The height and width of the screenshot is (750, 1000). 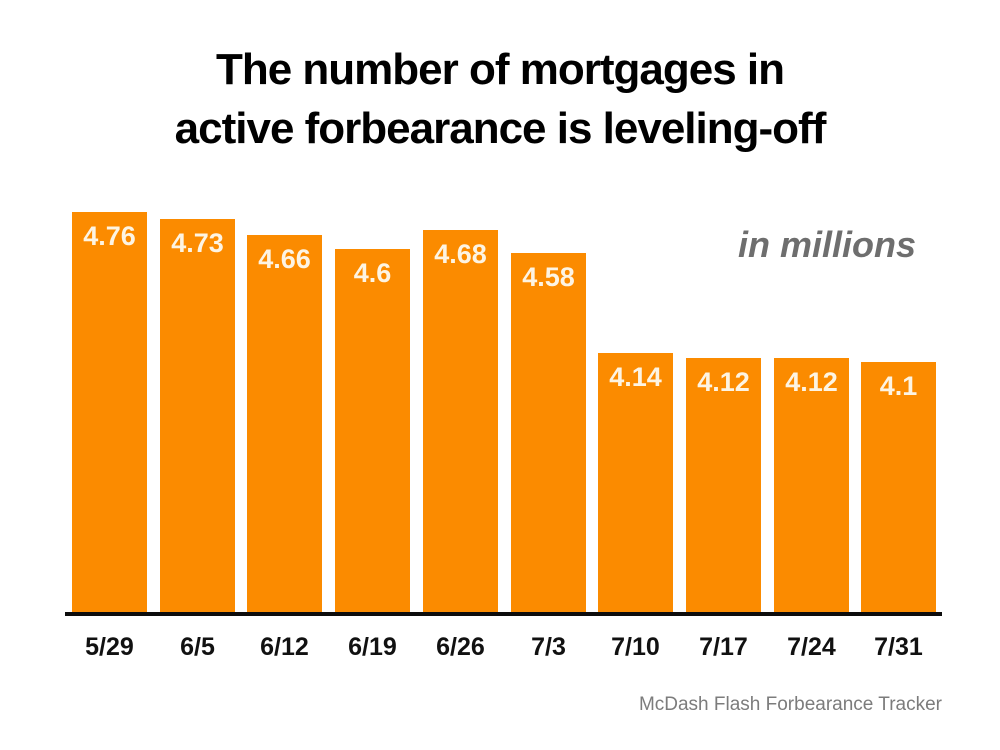 What do you see at coordinates (197, 243) in the screenshot?
I see `bar-value-label: 4.73` at bounding box center [197, 243].